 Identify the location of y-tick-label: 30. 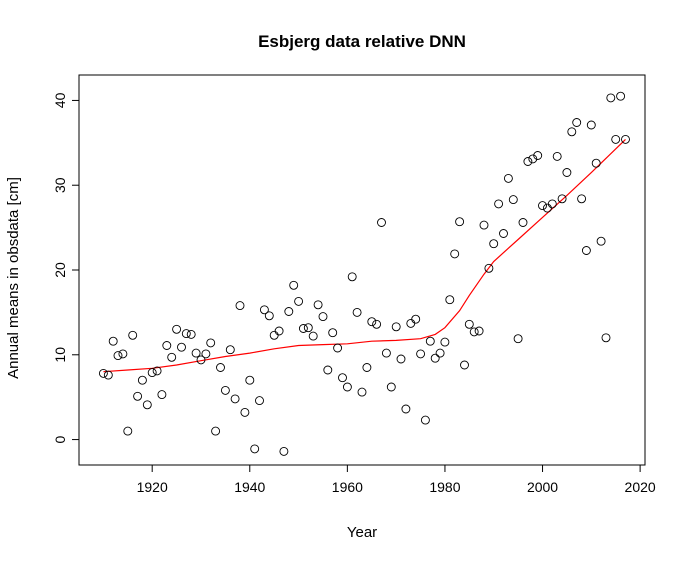
(60, 185).